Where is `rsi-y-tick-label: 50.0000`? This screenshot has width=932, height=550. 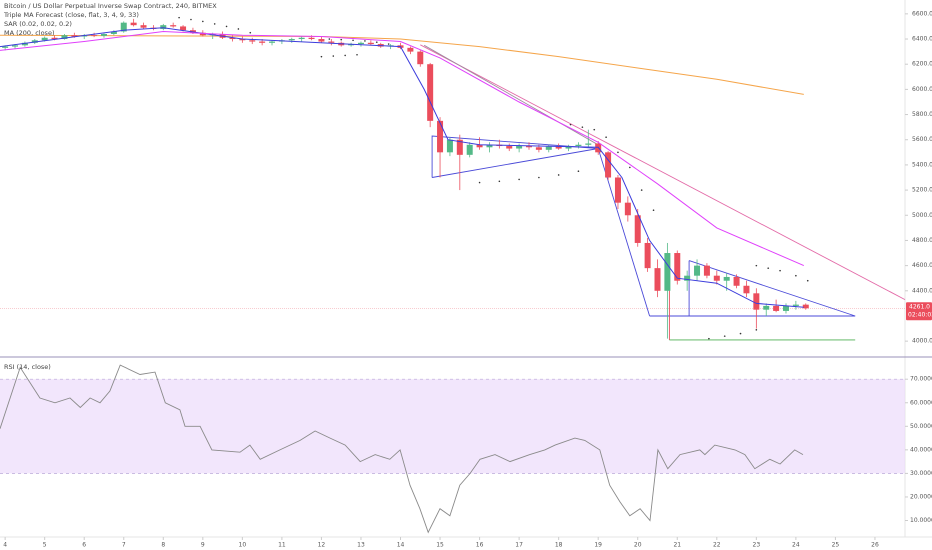
rsi-y-tick-label: 50.0000 is located at coordinates (921, 426).